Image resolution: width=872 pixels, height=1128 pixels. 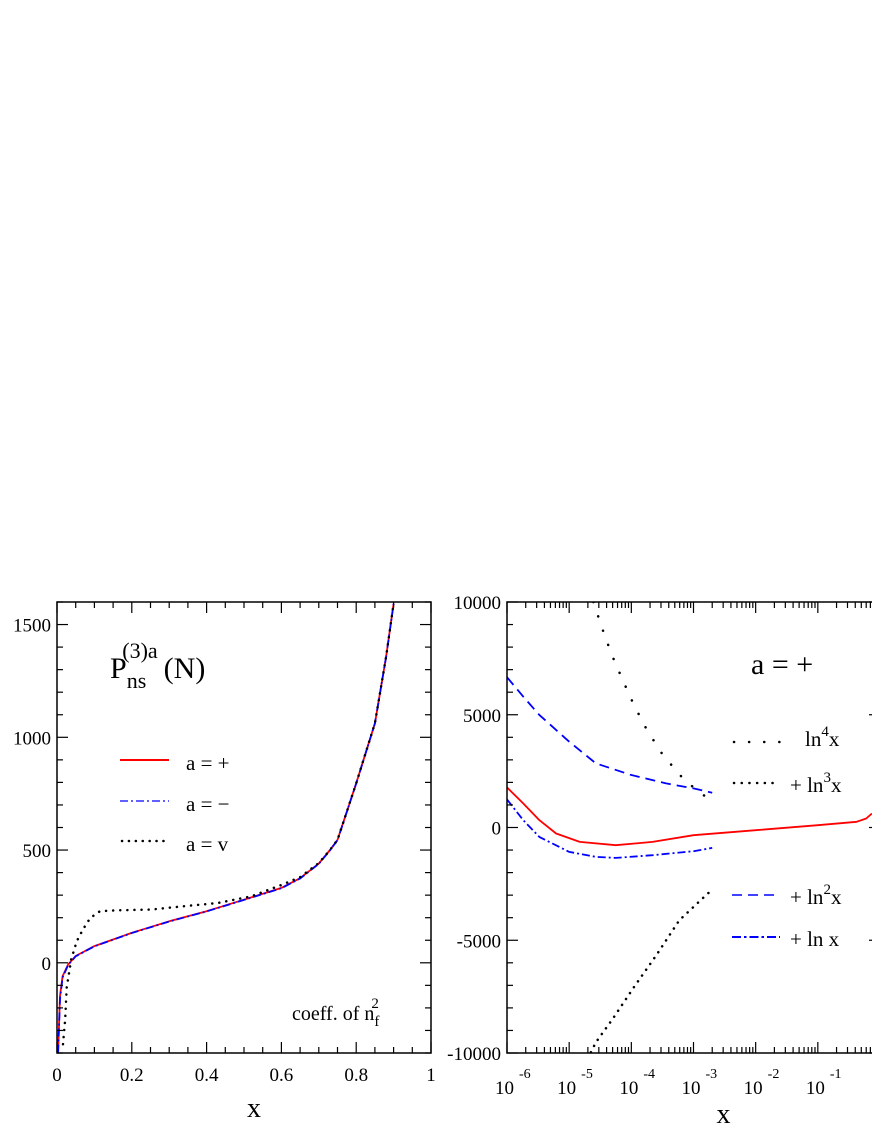 What do you see at coordinates (32, 626) in the screenshot?
I see `y-tick-label: 1500` at bounding box center [32, 626].